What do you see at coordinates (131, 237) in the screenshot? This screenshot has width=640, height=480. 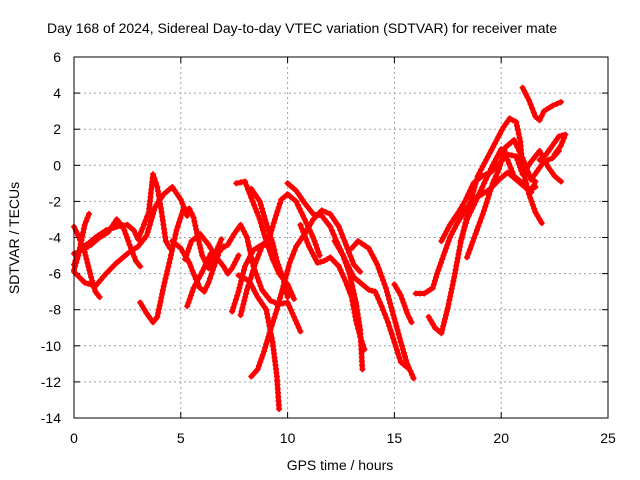 I see `series-sat-e` at bounding box center [131, 237].